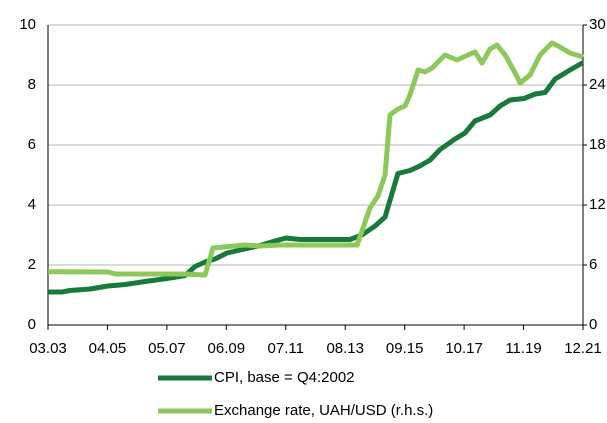  Describe the element at coordinates (32, 204) in the screenshot. I see `y-tick-label: 4` at that location.